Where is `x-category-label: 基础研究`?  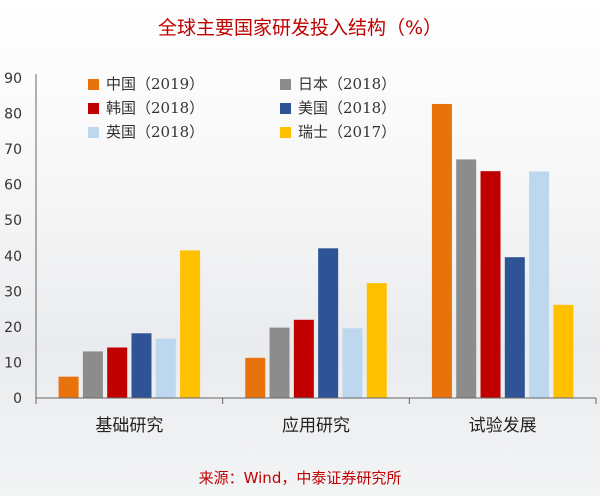
x-category-label: 基础研究 is located at coordinates (129, 426).